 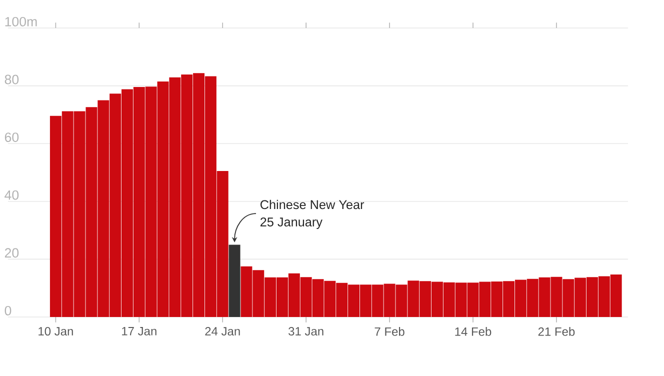 What do you see at coordinates (473, 331) in the screenshot?
I see `x-tick-label: 14 Feb` at bounding box center [473, 331].